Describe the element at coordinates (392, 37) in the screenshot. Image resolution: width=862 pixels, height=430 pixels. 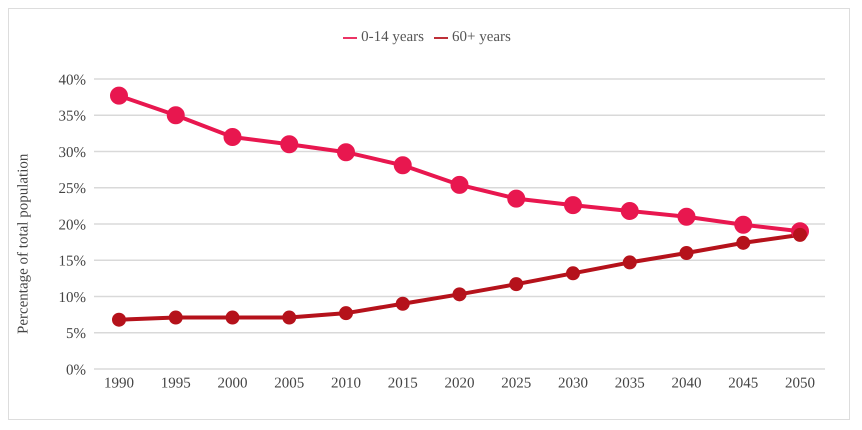
I see `legend-label: 0-14 years` at that location.